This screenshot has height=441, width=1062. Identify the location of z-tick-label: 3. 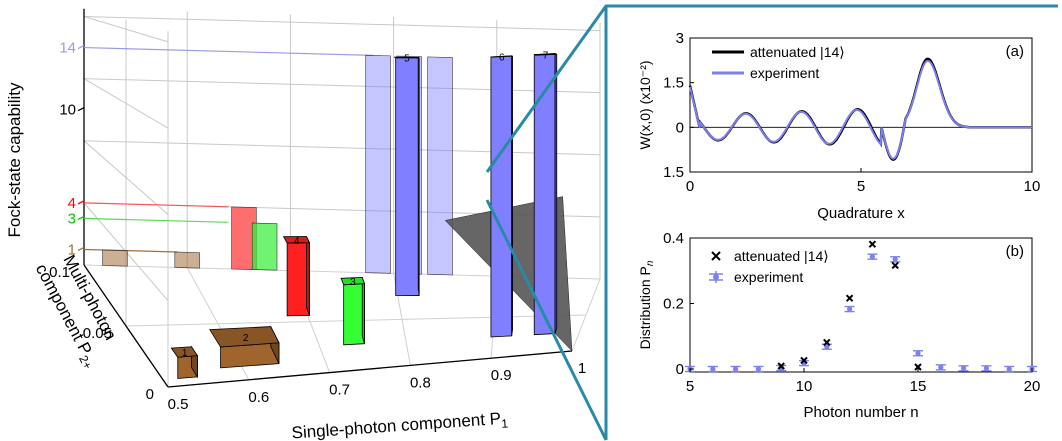
(72, 218).